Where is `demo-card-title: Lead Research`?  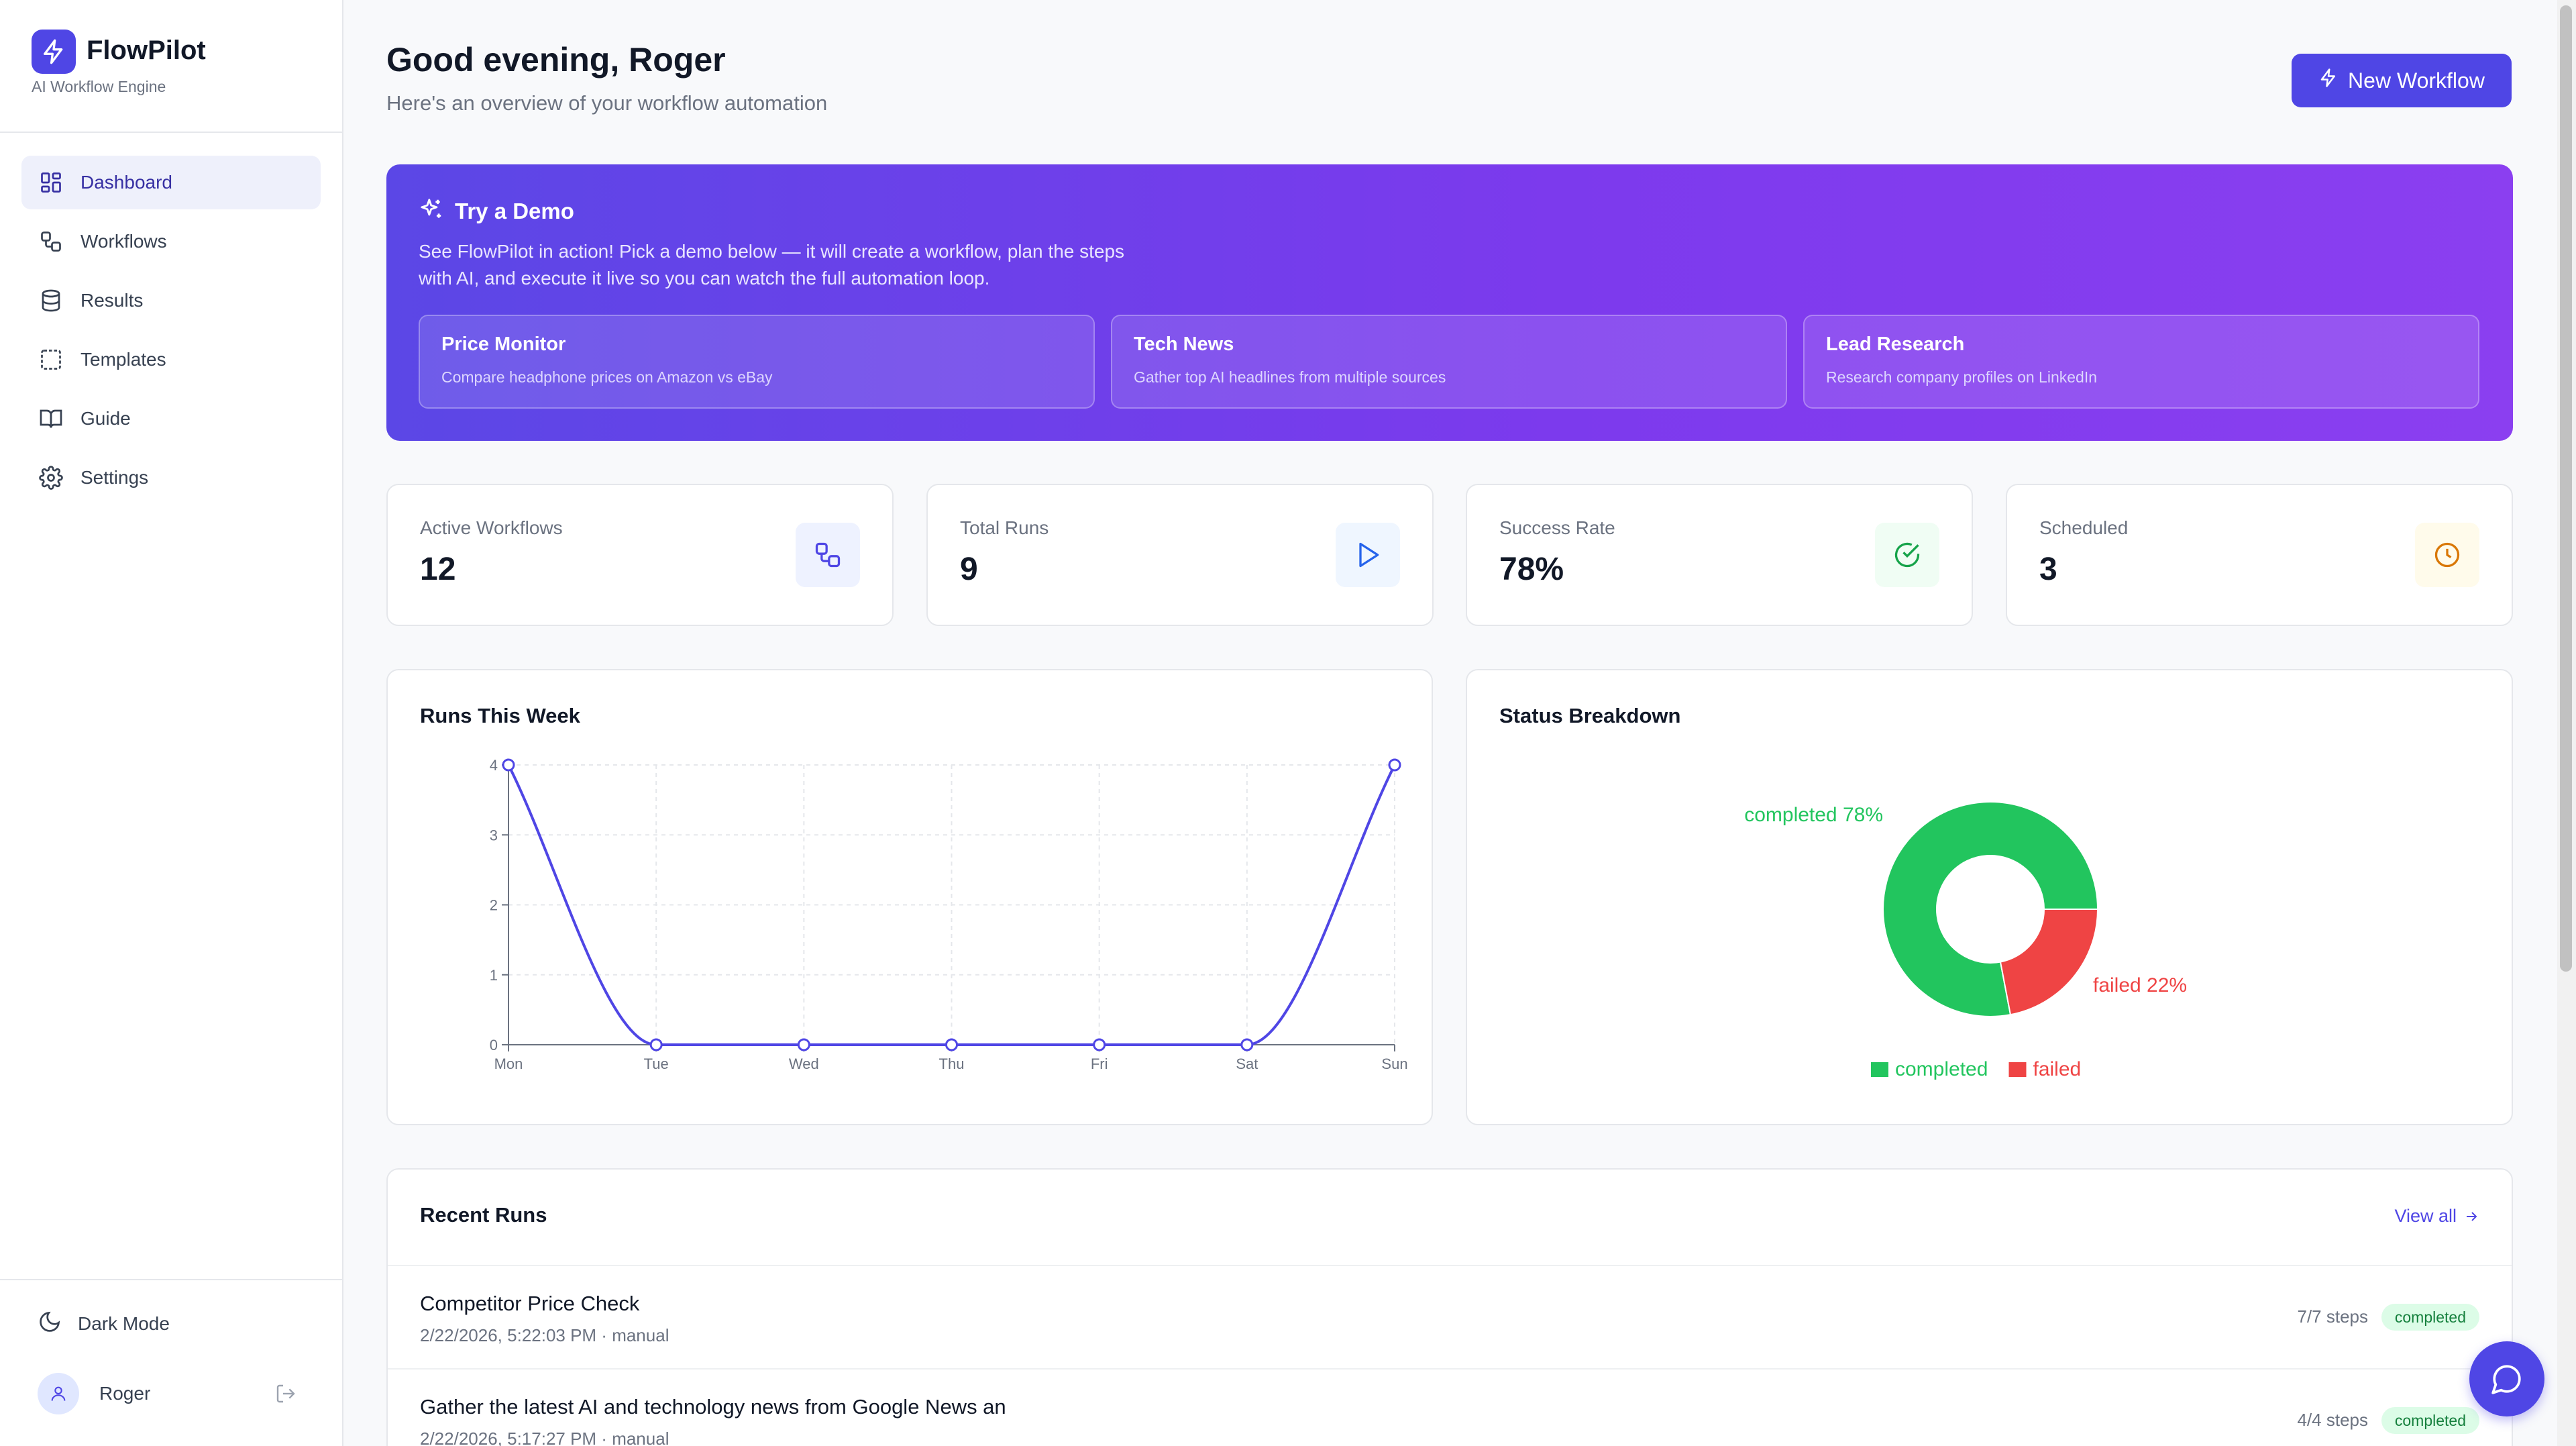 demo-card-title: Lead Research is located at coordinates (1895, 344).